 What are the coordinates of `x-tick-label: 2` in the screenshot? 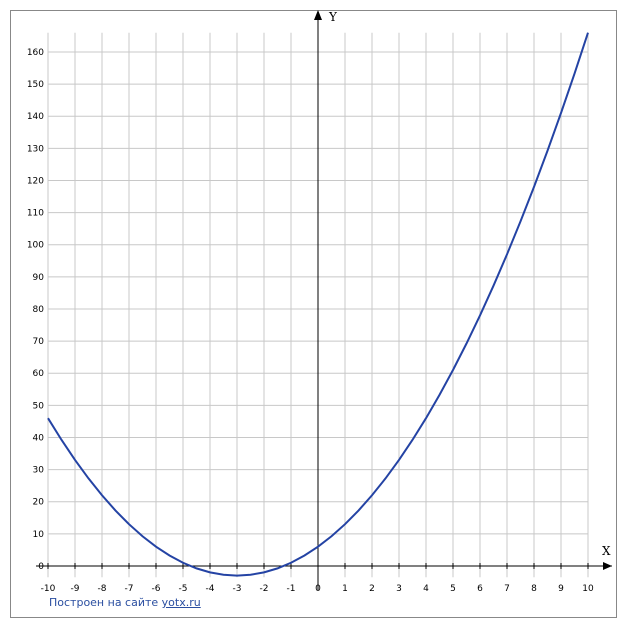 It's located at (372, 589).